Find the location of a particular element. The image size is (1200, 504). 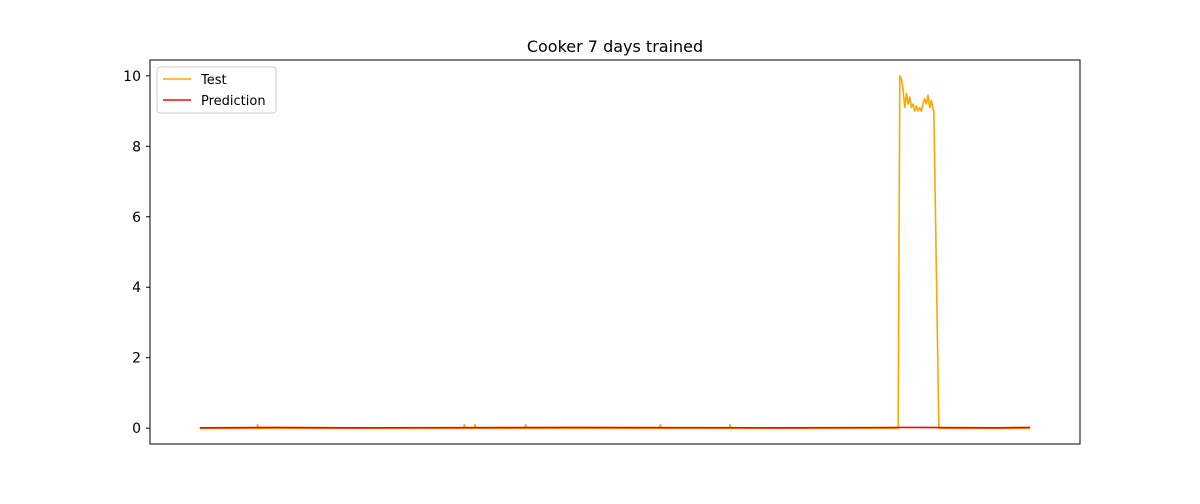

y-tick-label: 2 is located at coordinates (136, 359).